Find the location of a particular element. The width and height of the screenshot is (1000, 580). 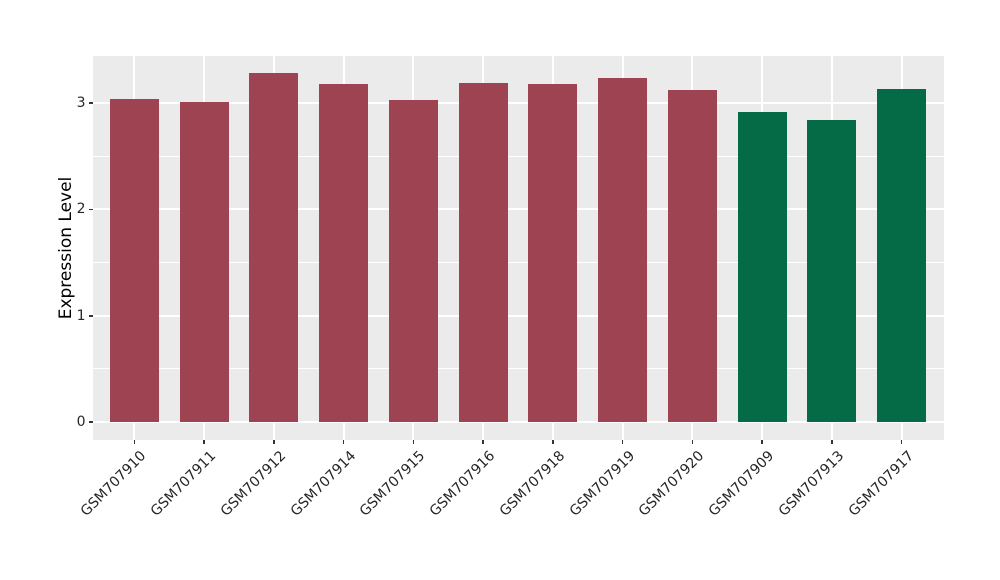

bar-gsm707917 is located at coordinates (902, 256).